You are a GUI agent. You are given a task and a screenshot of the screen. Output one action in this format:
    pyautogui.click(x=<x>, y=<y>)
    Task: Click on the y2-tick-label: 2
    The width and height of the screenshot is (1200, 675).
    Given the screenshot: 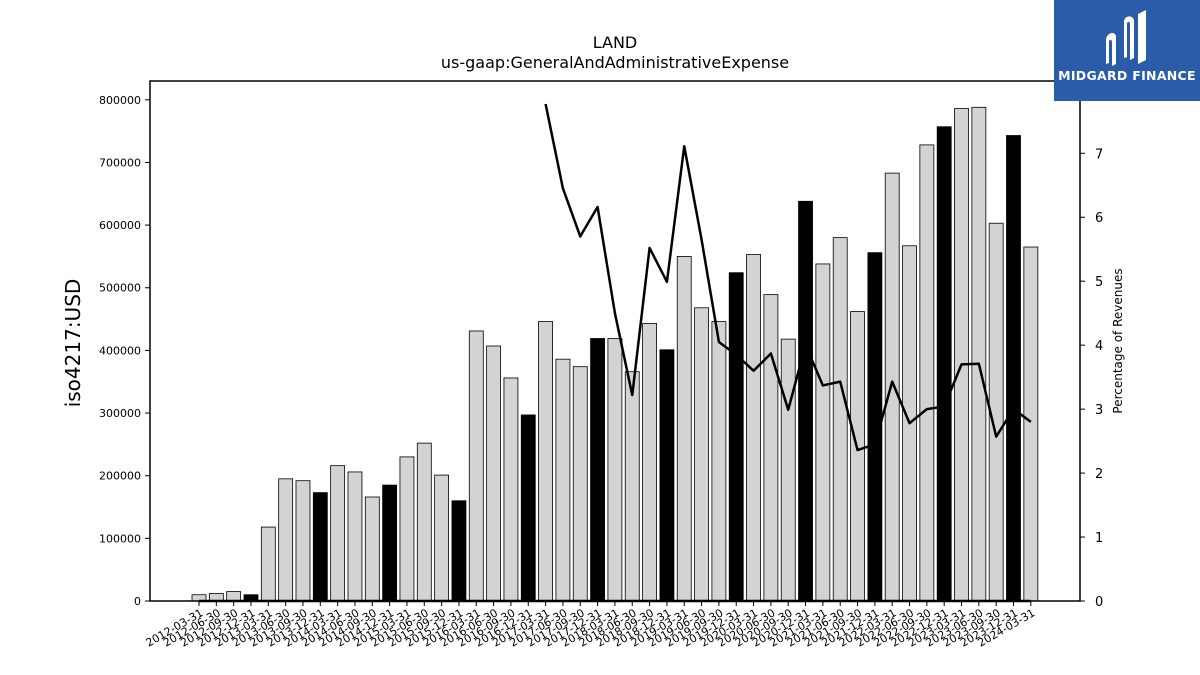 What is the action you would take?
    pyautogui.click(x=1099, y=474)
    